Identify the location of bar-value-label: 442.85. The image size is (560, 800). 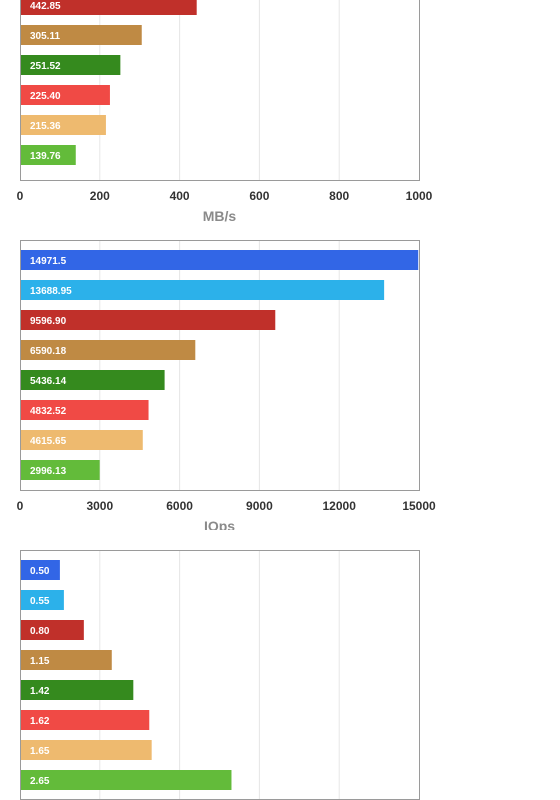
(45, 6).